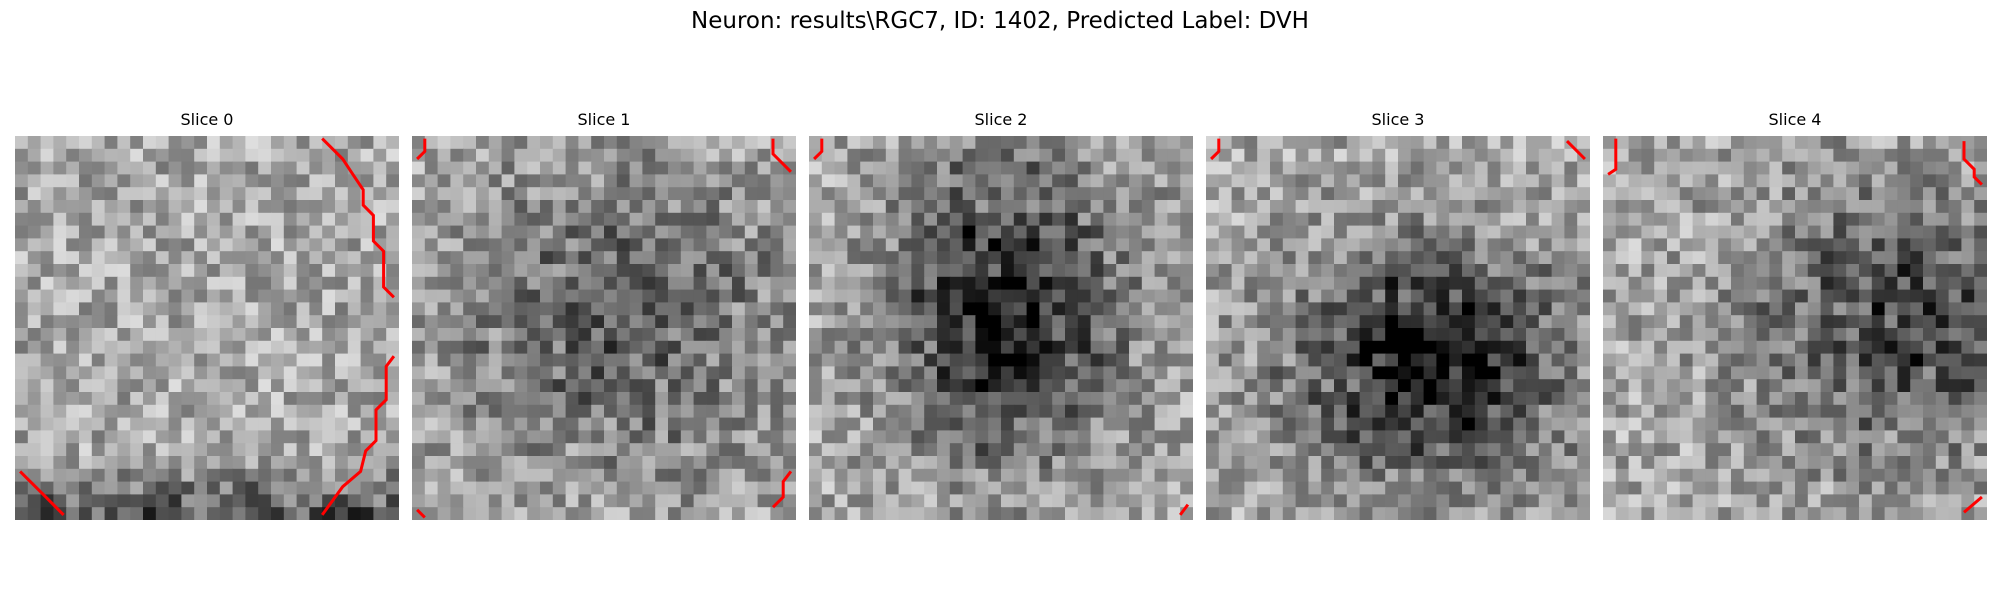 The width and height of the screenshot is (2000, 600). Describe the element at coordinates (1398, 119) in the screenshot. I see `slice-title: Slice 3` at that location.